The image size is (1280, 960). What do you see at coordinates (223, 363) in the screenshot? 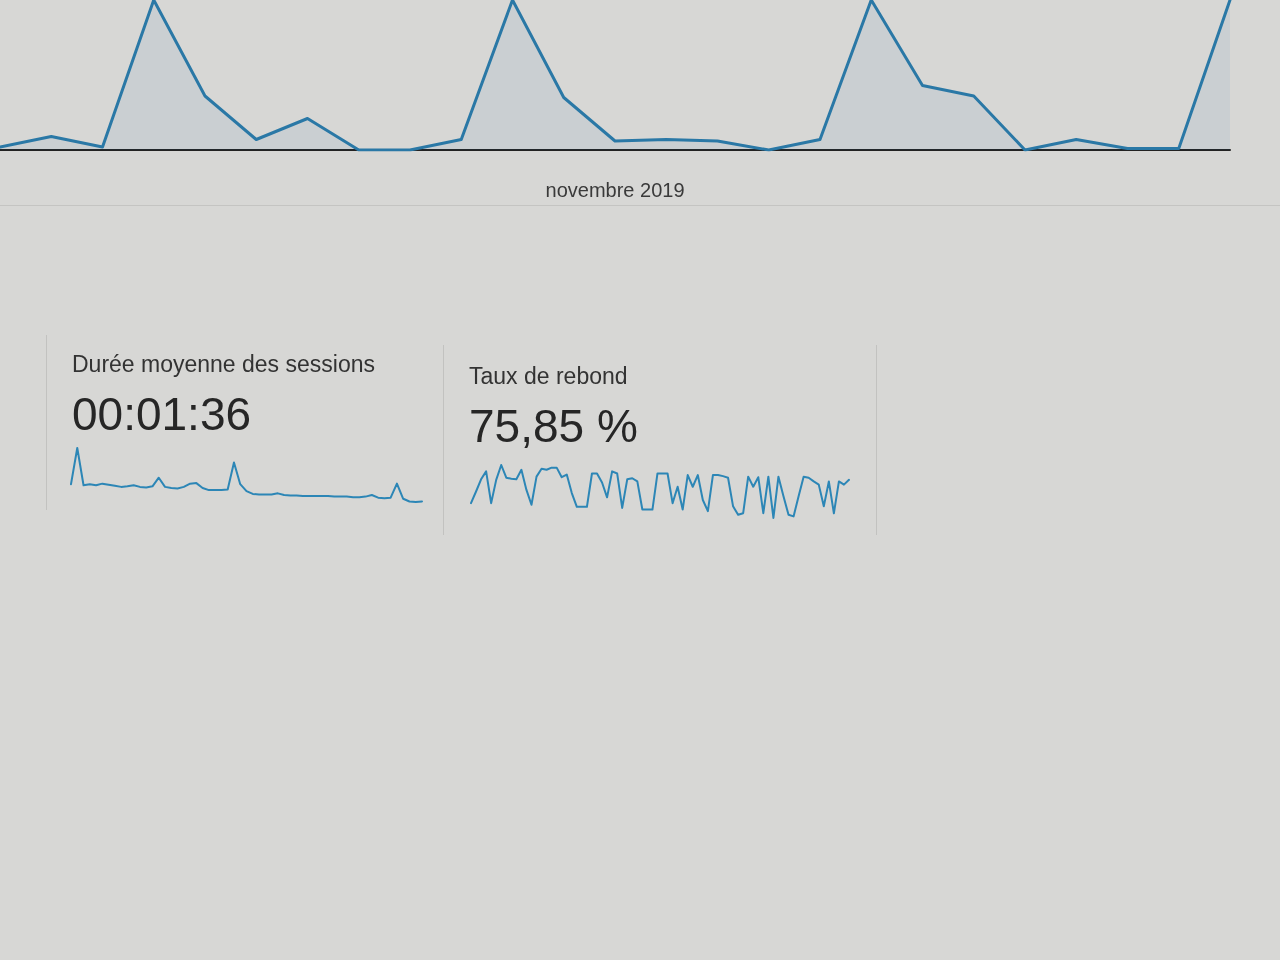
I see `chart-title: Durée moyenne des sessions` at bounding box center [223, 363].